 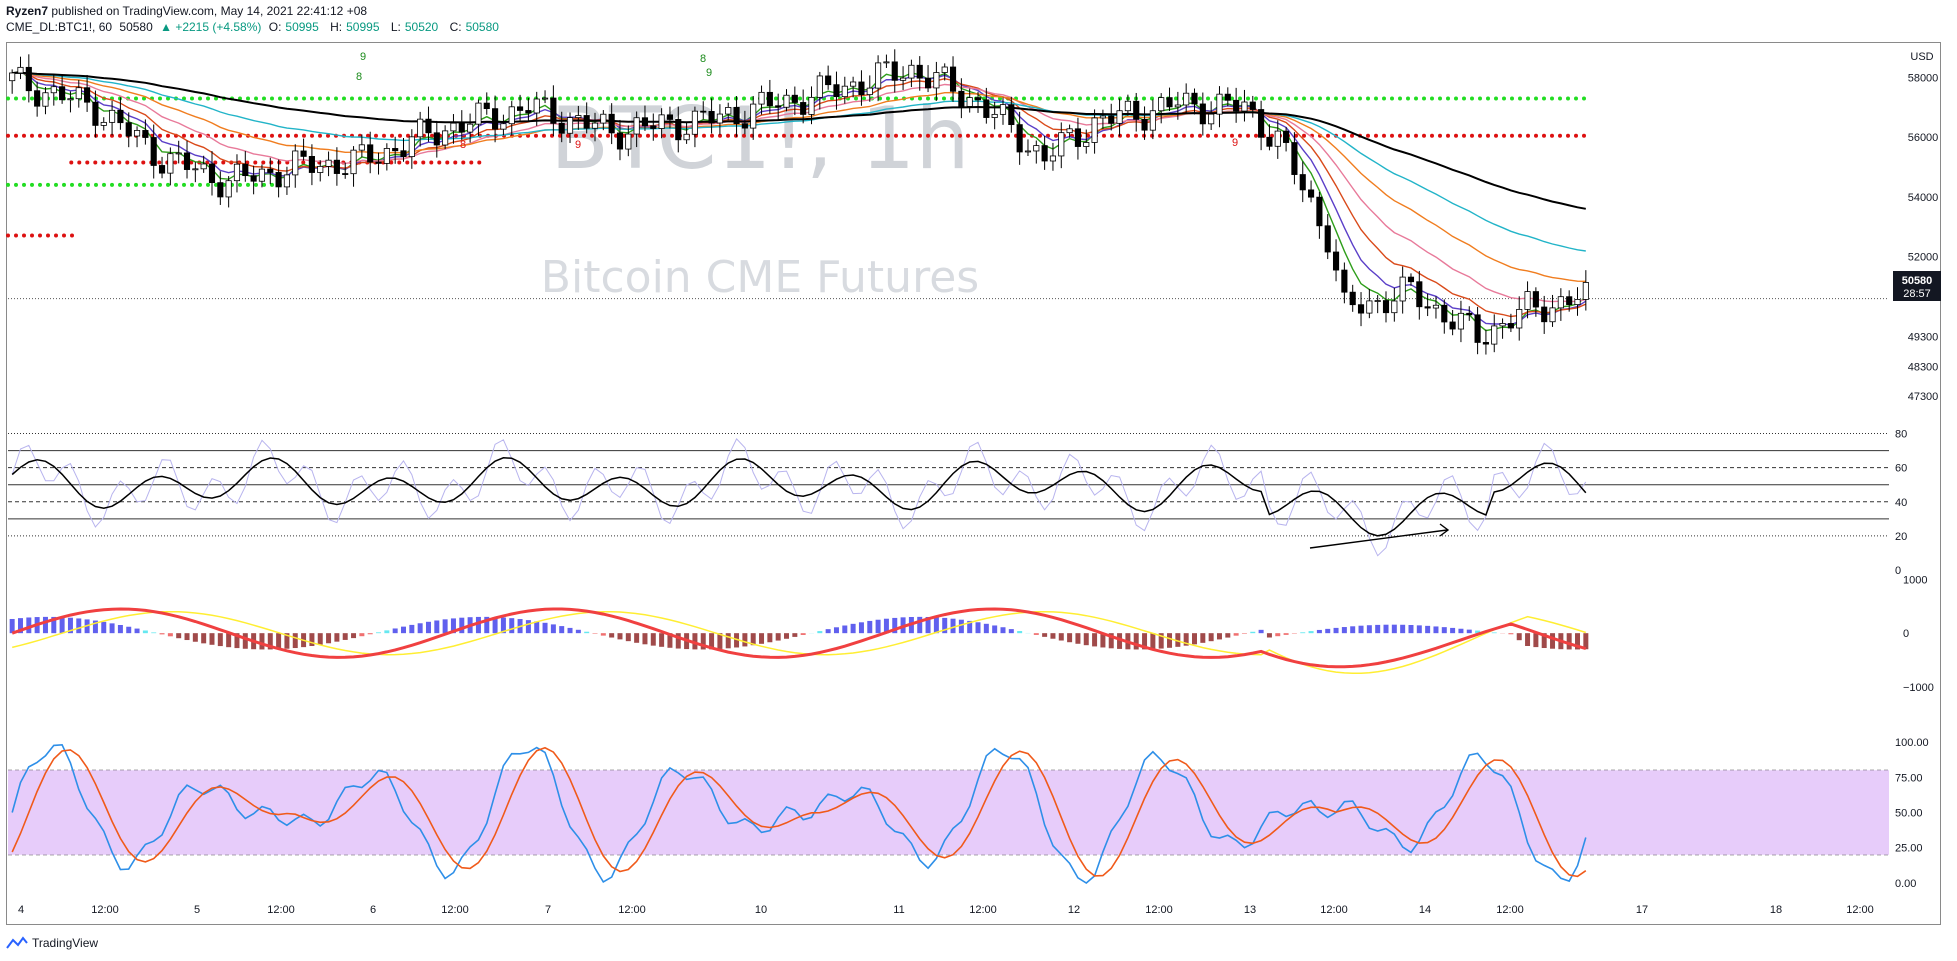 What do you see at coordinates (197, 910) in the screenshot?
I see `time-axis-tick: 5` at bounding box center [197, 910].